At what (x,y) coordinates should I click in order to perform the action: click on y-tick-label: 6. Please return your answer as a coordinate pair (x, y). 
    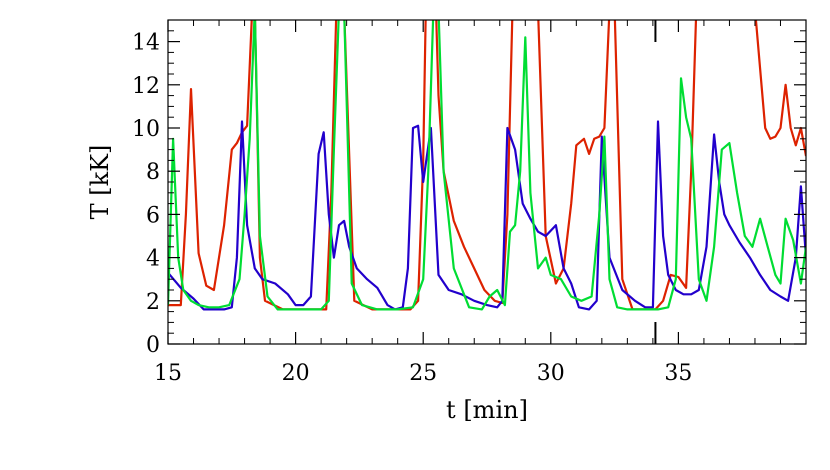
    Looking at the image, I should click on (153, 215).